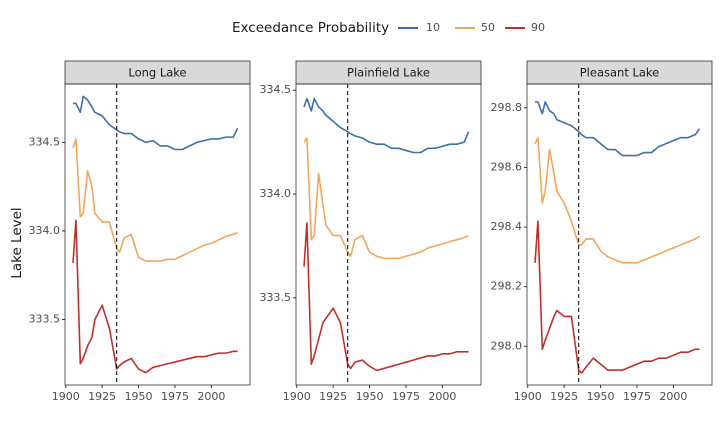  Describe the element at coordinates (310, 28) in the screenshot. I see `legend-title: Exceedance Probability` at that location.